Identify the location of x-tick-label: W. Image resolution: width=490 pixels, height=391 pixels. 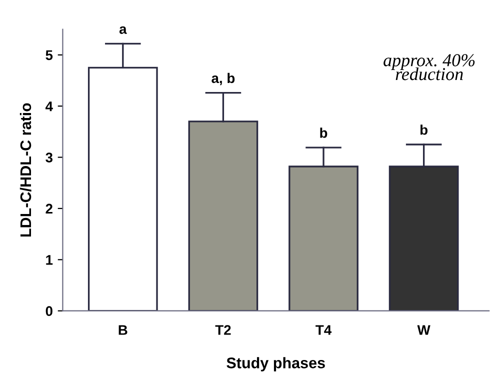
(423, 330).